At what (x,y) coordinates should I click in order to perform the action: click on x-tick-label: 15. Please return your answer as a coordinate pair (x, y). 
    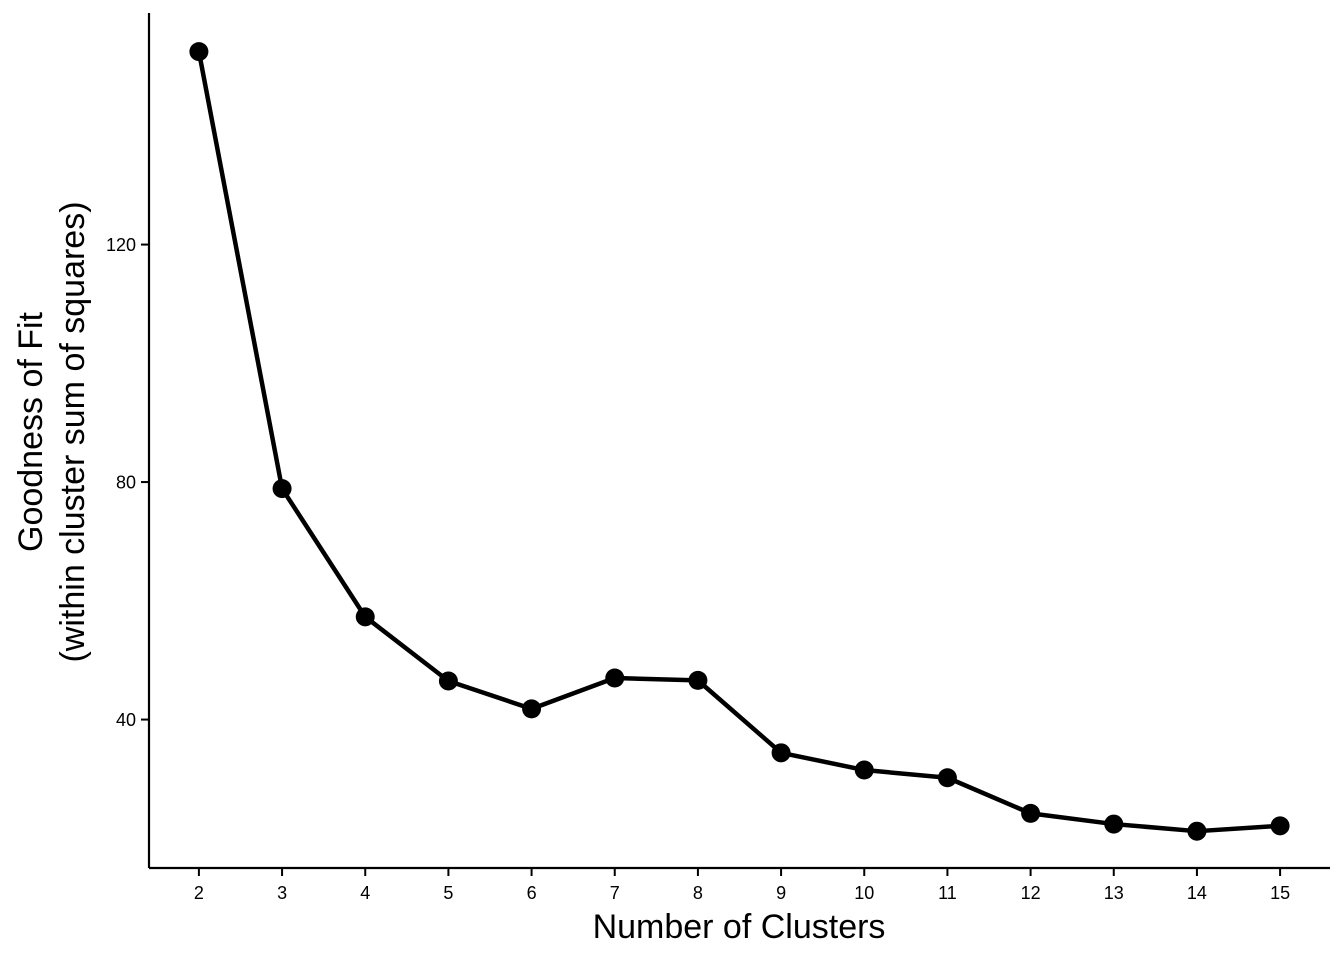
    Looking at the image, I should click on (1280, 893).